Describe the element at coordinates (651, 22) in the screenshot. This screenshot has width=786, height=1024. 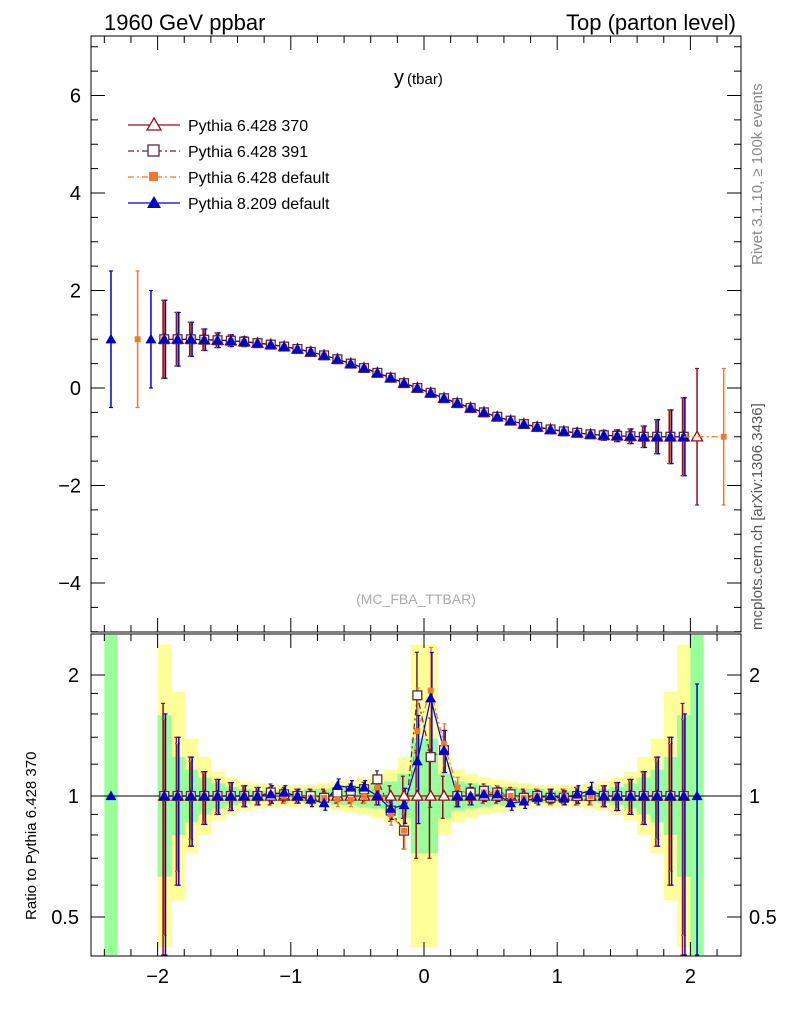
I see `header-process: Top (parton level)` at that location.